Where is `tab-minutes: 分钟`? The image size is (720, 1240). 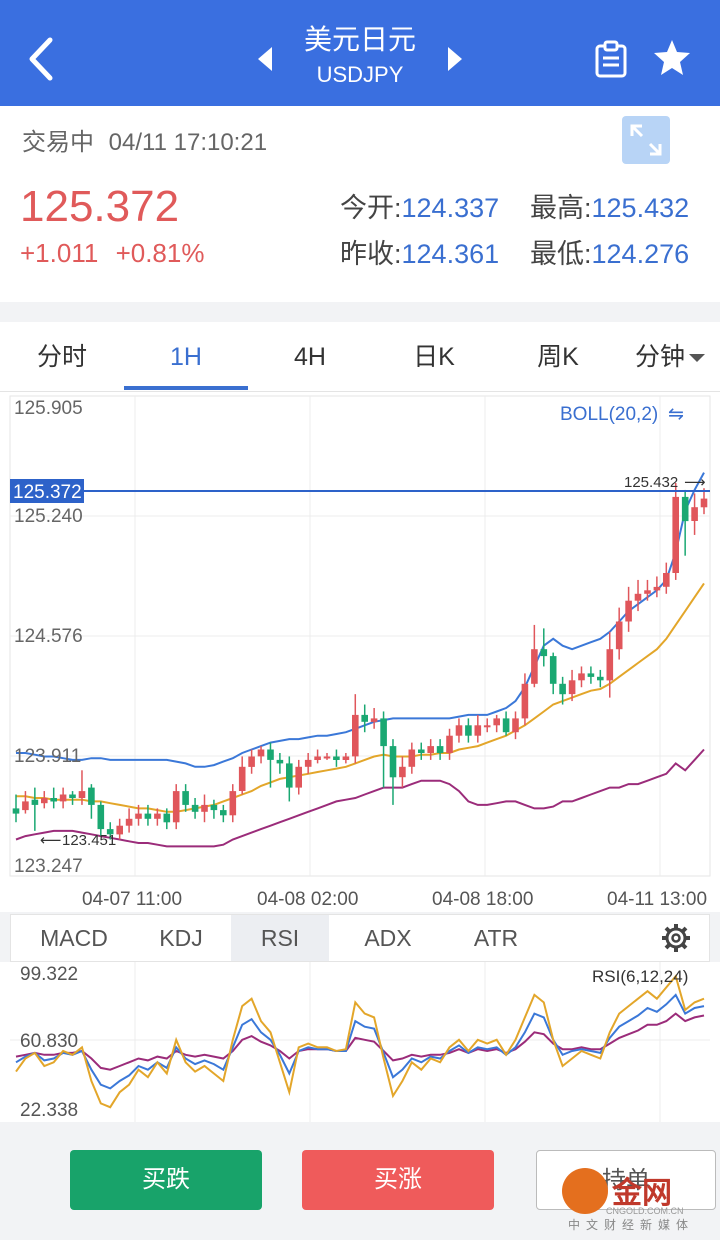
tab-minutes: 分钟 is located at coordinates (670, 357).